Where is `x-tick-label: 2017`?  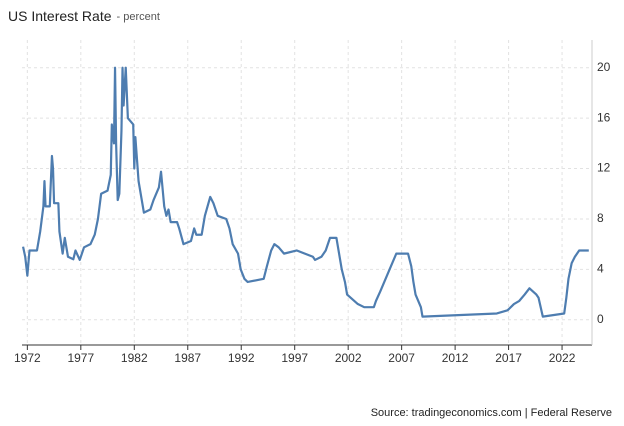 x-tick-label: 2017 is located at coordinates (508, 358).